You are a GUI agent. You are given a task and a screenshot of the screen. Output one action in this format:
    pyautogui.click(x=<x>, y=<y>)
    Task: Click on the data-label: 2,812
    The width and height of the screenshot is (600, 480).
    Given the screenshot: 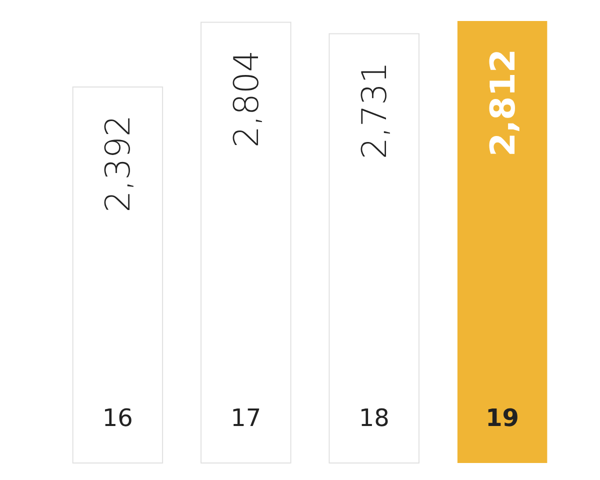 What is the action you would take?
    pyautogui.click(x=503, y=103)
    